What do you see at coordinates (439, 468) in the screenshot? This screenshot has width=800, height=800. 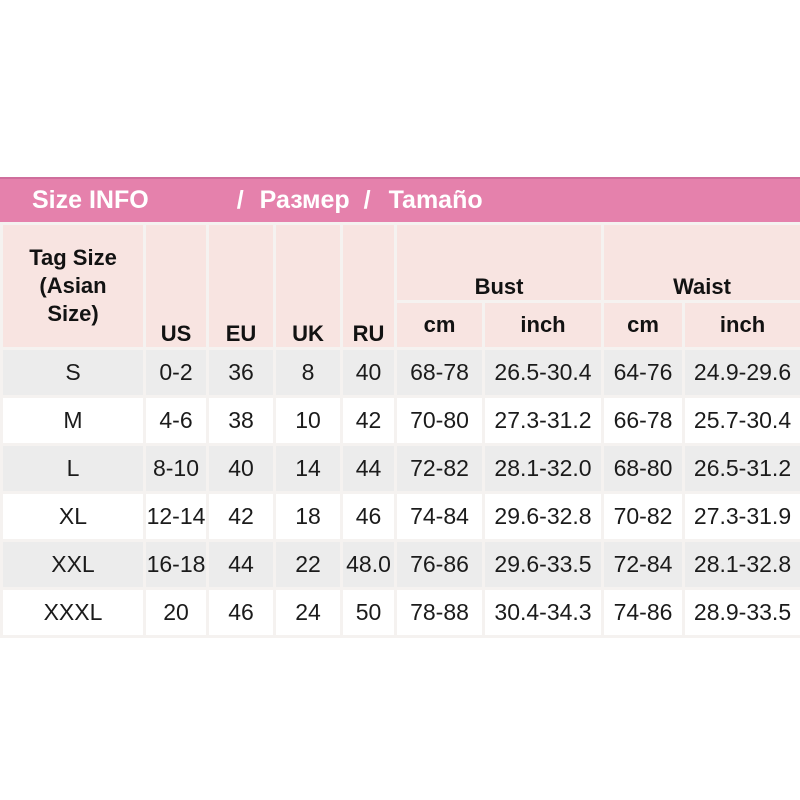 I see `cell-bust-cm: 72-82` at bounding box center [439, 468].